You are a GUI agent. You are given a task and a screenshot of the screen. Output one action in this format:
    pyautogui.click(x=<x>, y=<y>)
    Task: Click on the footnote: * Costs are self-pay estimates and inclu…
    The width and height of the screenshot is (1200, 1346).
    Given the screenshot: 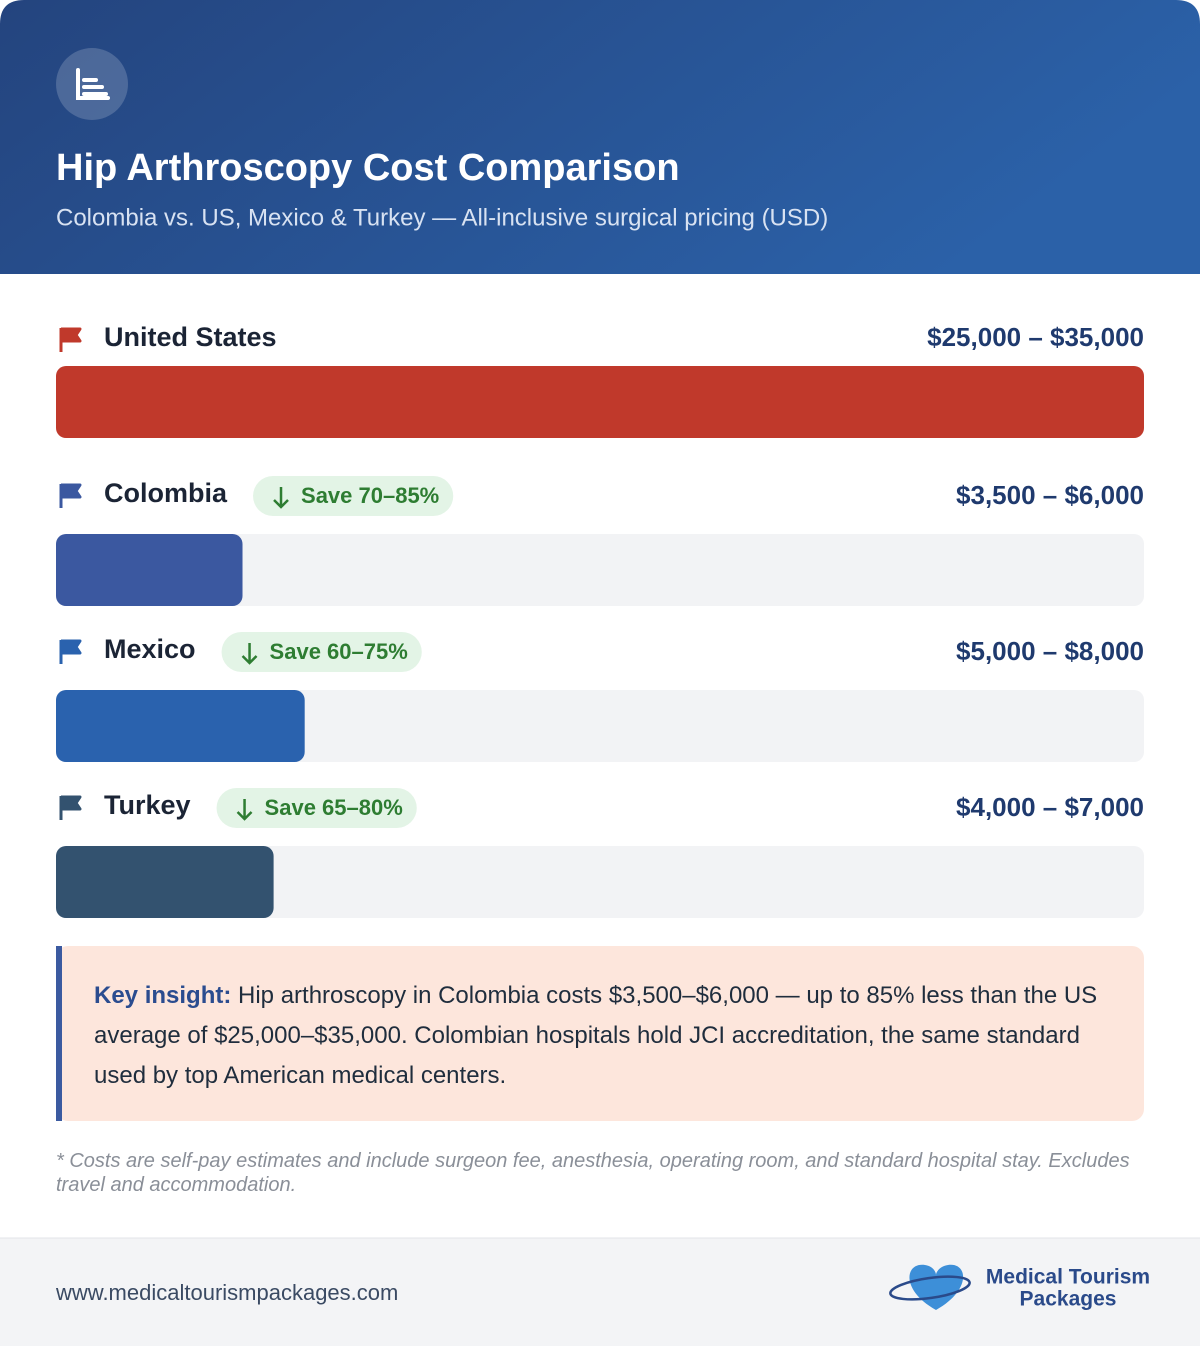 What is the action you would take?
    pyautogui.click(x=593, y=1173)
    